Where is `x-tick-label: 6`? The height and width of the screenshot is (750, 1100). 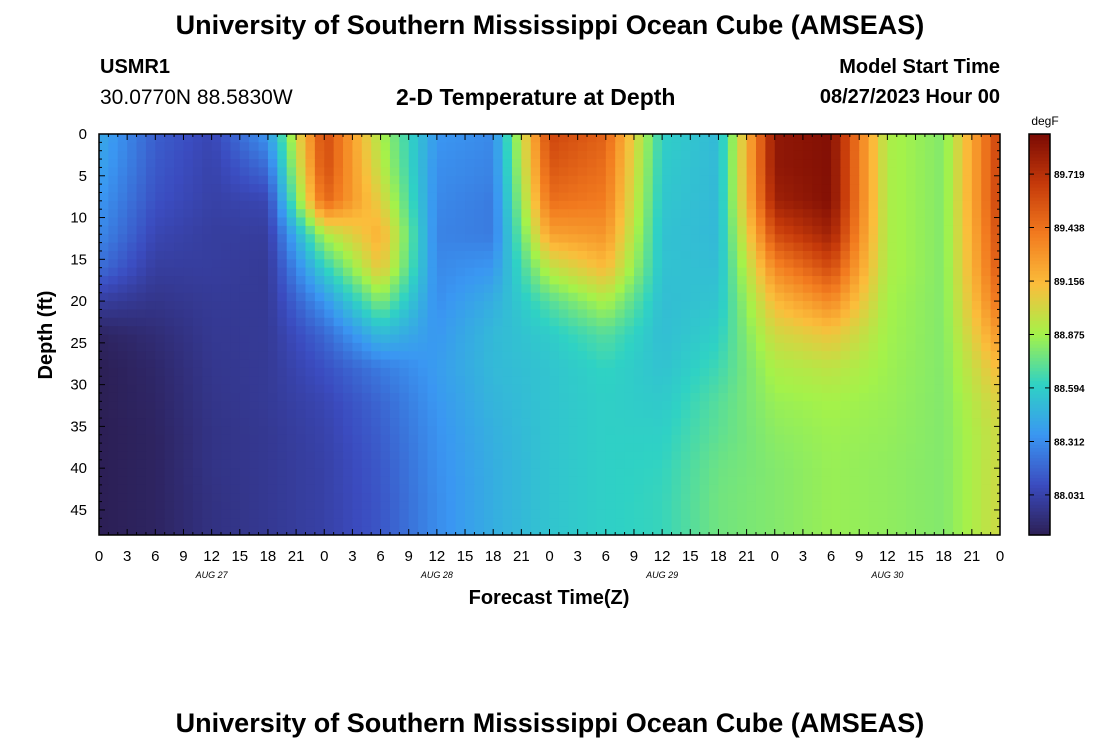 x-tick-label: 6 is located at coordinates (606, 556).